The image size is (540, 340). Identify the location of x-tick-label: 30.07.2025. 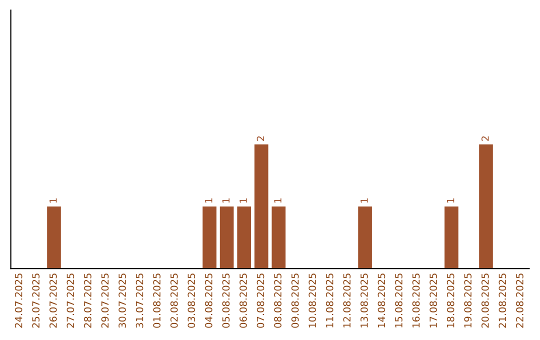
(122, 301).